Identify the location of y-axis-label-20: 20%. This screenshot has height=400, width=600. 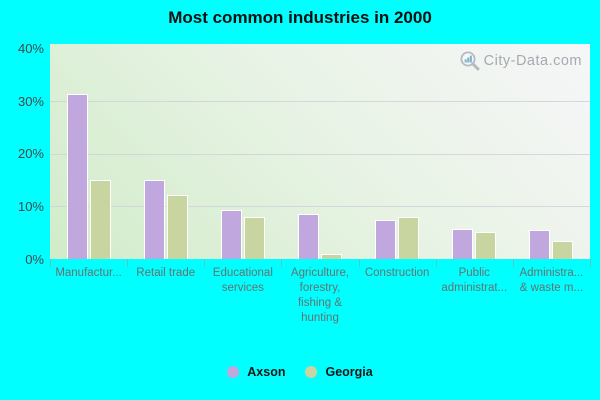
(30, 154).